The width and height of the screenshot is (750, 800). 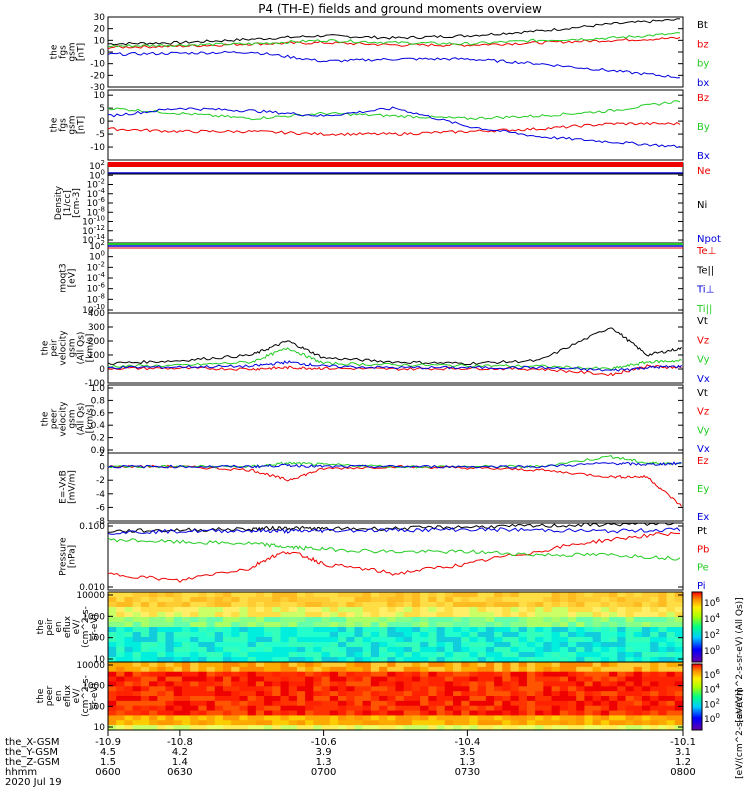 I want to click on series-bt, so click(x=394, y=32).